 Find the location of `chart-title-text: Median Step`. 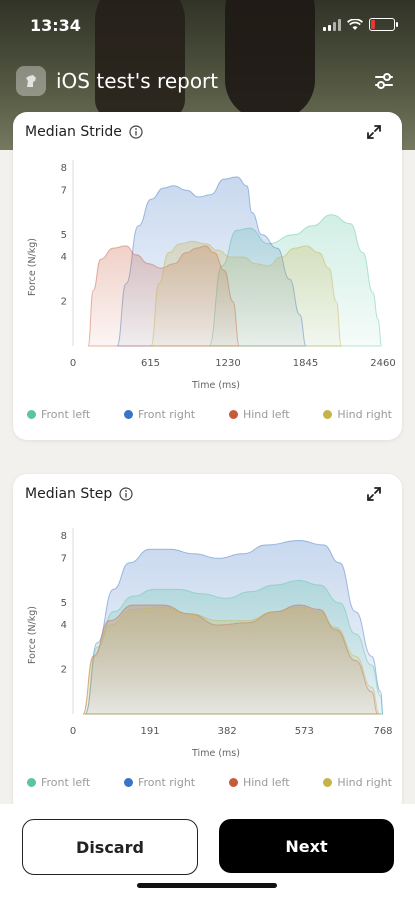

chart-title-text: Median Step is located at coordinates (69, 494).